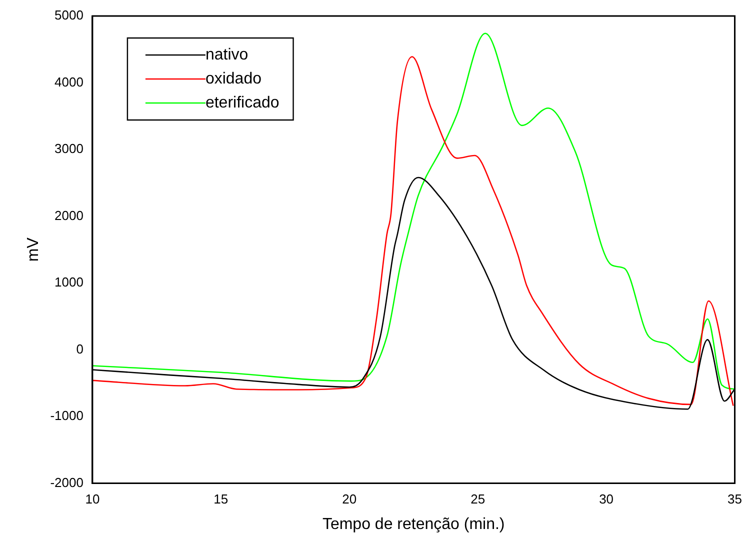  What do you see at coordinates (33, 249) in the screenshot?
I see `y-axis-title: mV` at bounding box center [33, 249].